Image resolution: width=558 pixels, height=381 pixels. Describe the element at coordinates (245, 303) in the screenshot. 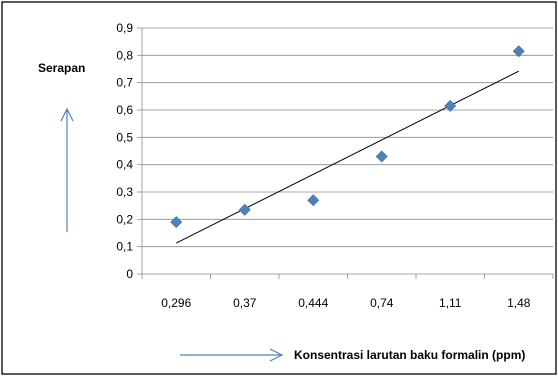

I see `x-tick-label: 0,37` at that location.